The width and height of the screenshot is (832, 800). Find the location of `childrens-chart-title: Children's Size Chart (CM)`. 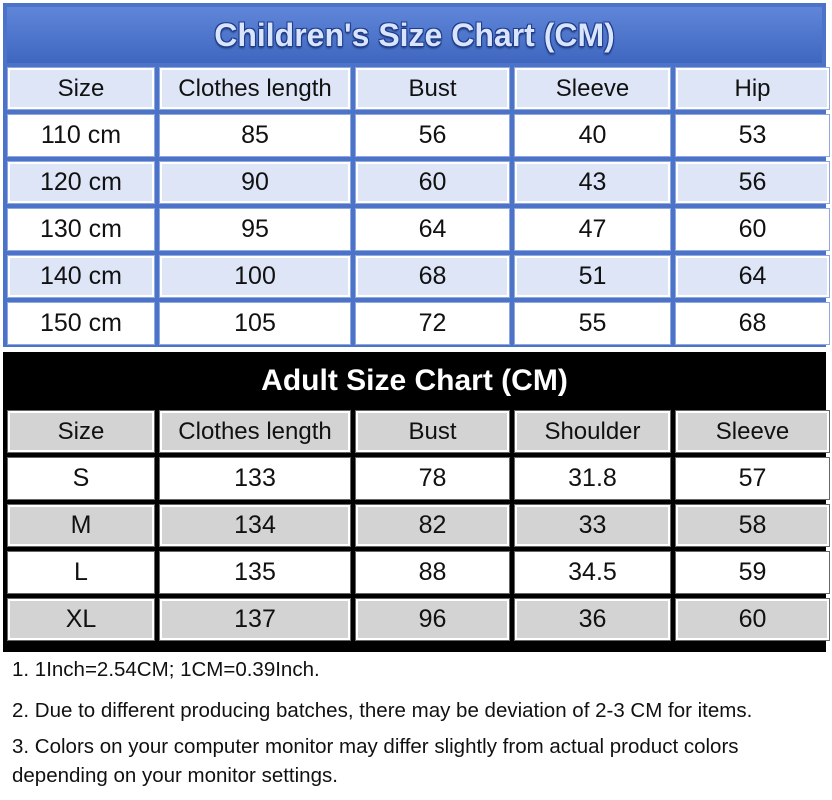

childrens-chart-title: Children's Size Chart (CM) is located at coordinates (414, 35).